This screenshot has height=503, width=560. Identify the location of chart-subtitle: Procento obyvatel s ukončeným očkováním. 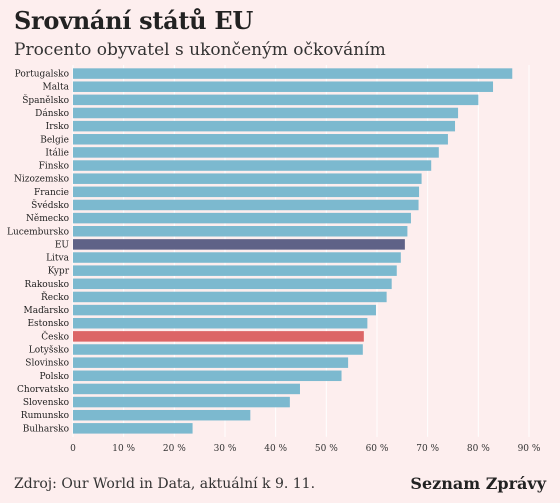
(200, 50).